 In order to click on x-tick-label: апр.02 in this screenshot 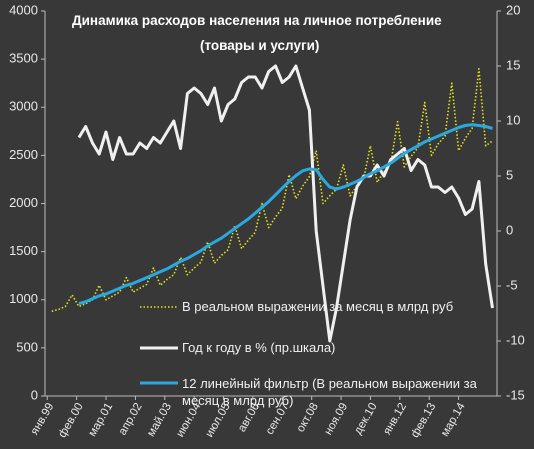, I will do `click(131, 419)`.